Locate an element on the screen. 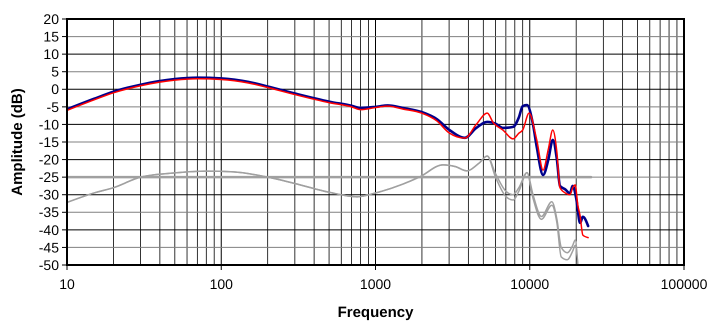 The height and width of the screenshot is (323, 718). y-tick-label: -15 is located at coordinates (49, 142).